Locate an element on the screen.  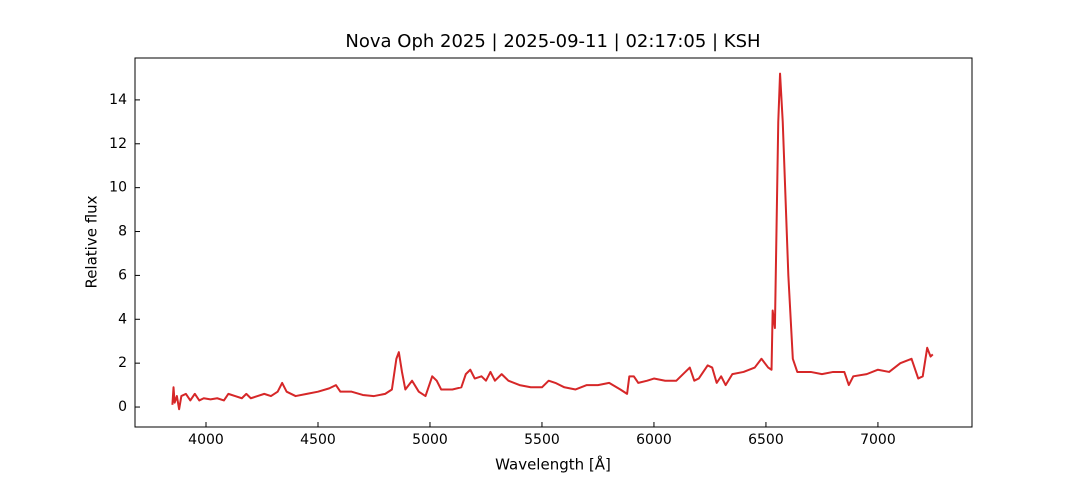
y-tick-label: 0 is located at coordinates (122, 407).